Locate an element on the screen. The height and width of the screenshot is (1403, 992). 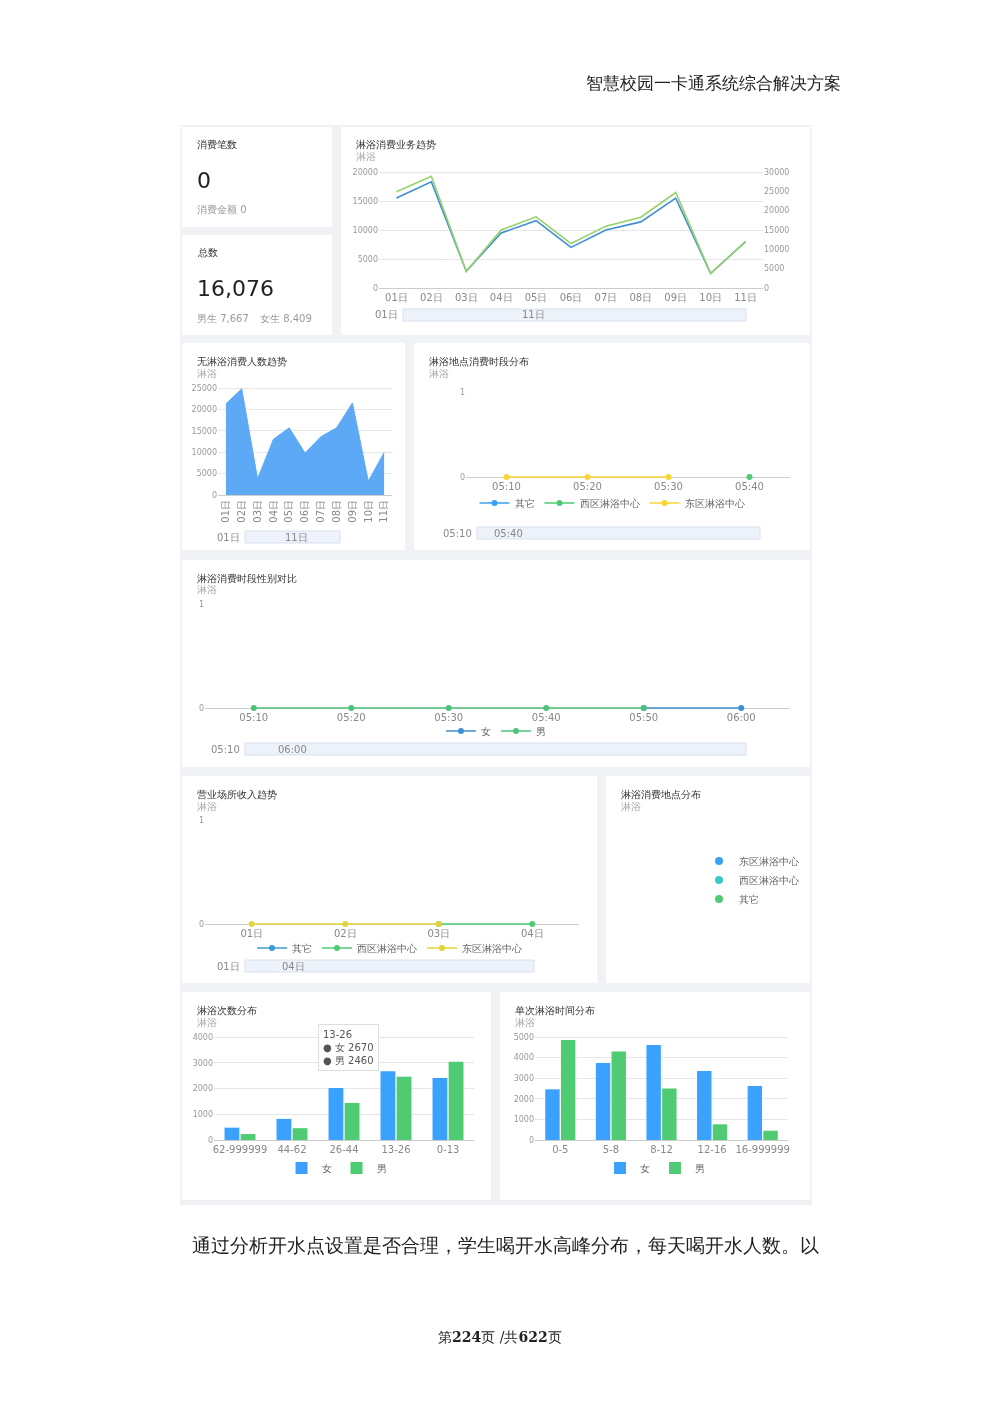
chart-title: 淋浴消费业务趋势 is located at coordinates (396, 144).